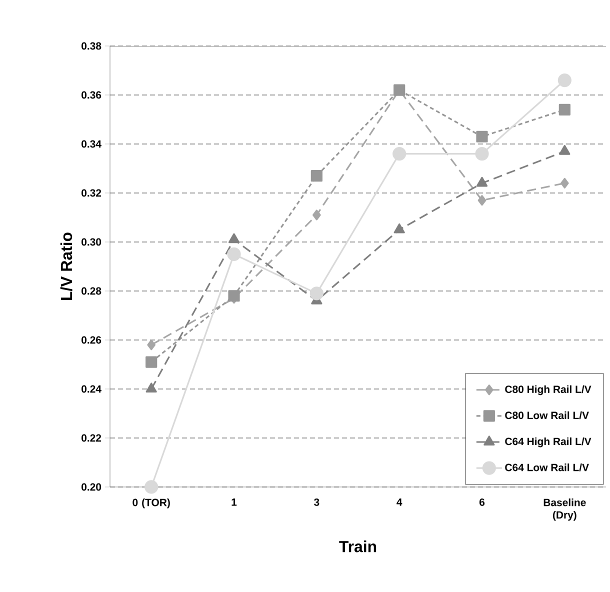 The image size is (610, 592). Describe the element at coordinates (92, 487) in the screenshot. I see `y-tick-label: 0.20` at that location.